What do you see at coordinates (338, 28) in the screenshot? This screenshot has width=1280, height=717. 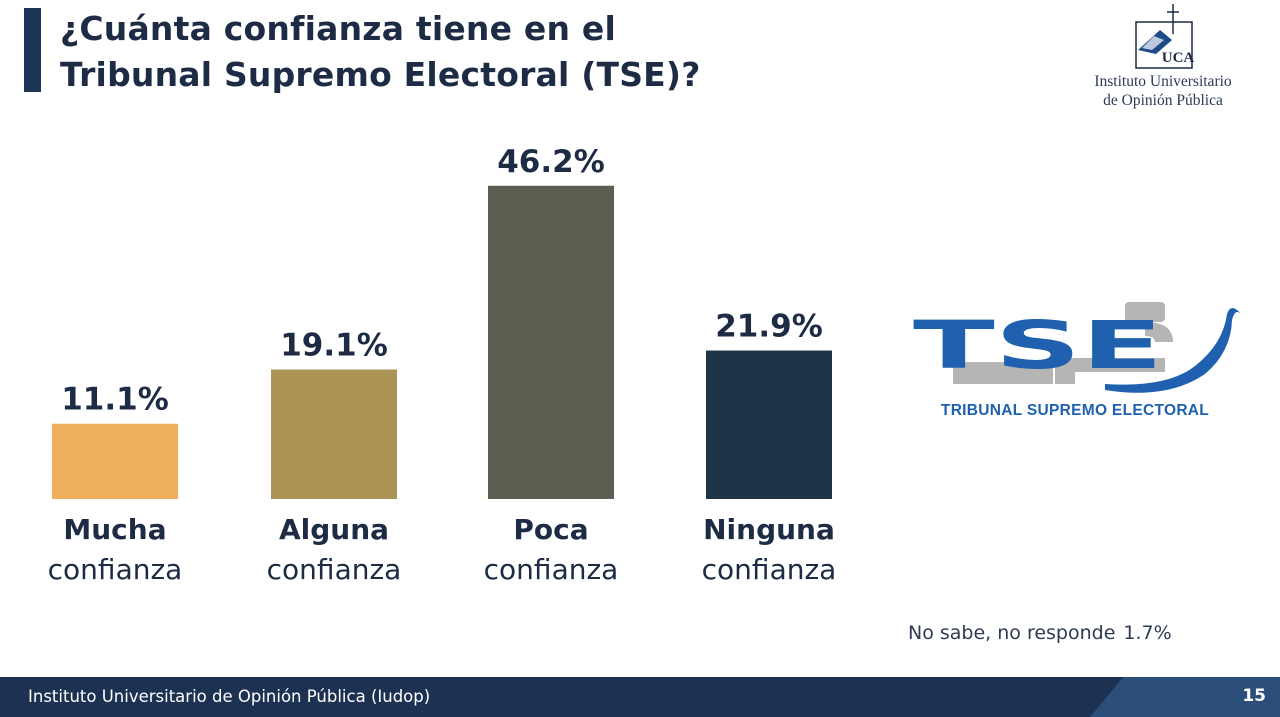 I see `title-line-1: ¿Cuánta confianza tiene en el` at bounding box center [338, 28].